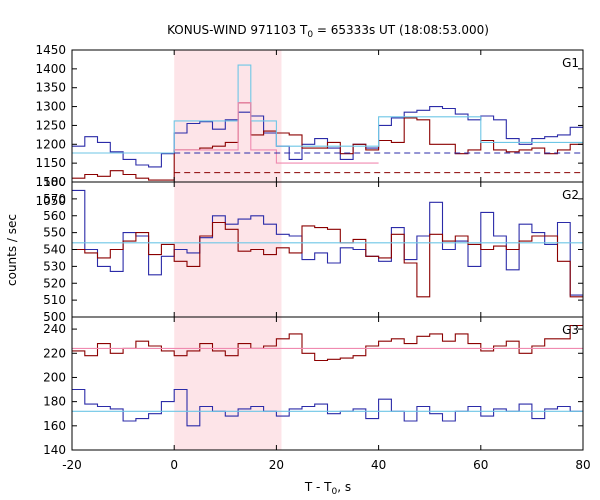 Image resolution: width=600 pixels, height=500 pixels. What do you see at coordinates (335, 492) in the screenshot?
I see `x-axis-label-subscript: 0` at bounding box center [335, 492].